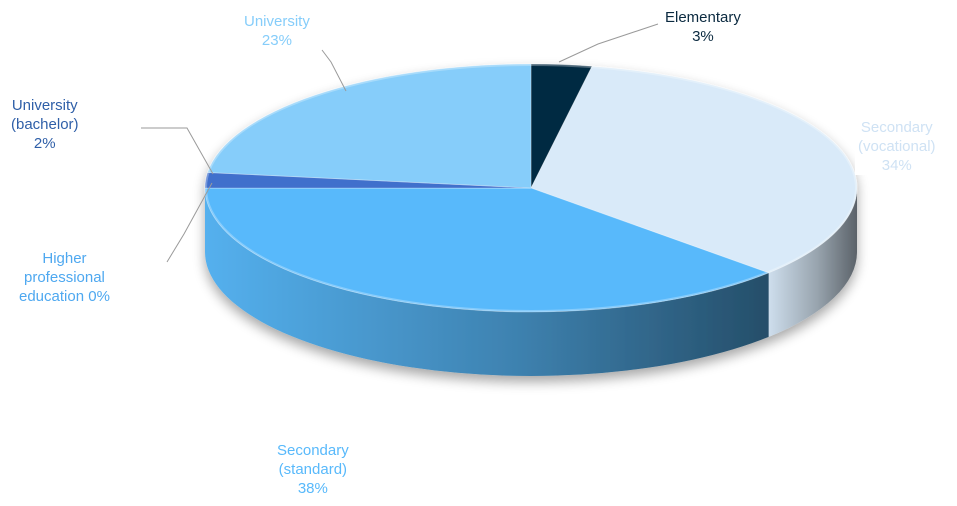 The height and width of the screenshot is (506, 957). I want to click on slice-label-line: 23%, so click(276, 40).